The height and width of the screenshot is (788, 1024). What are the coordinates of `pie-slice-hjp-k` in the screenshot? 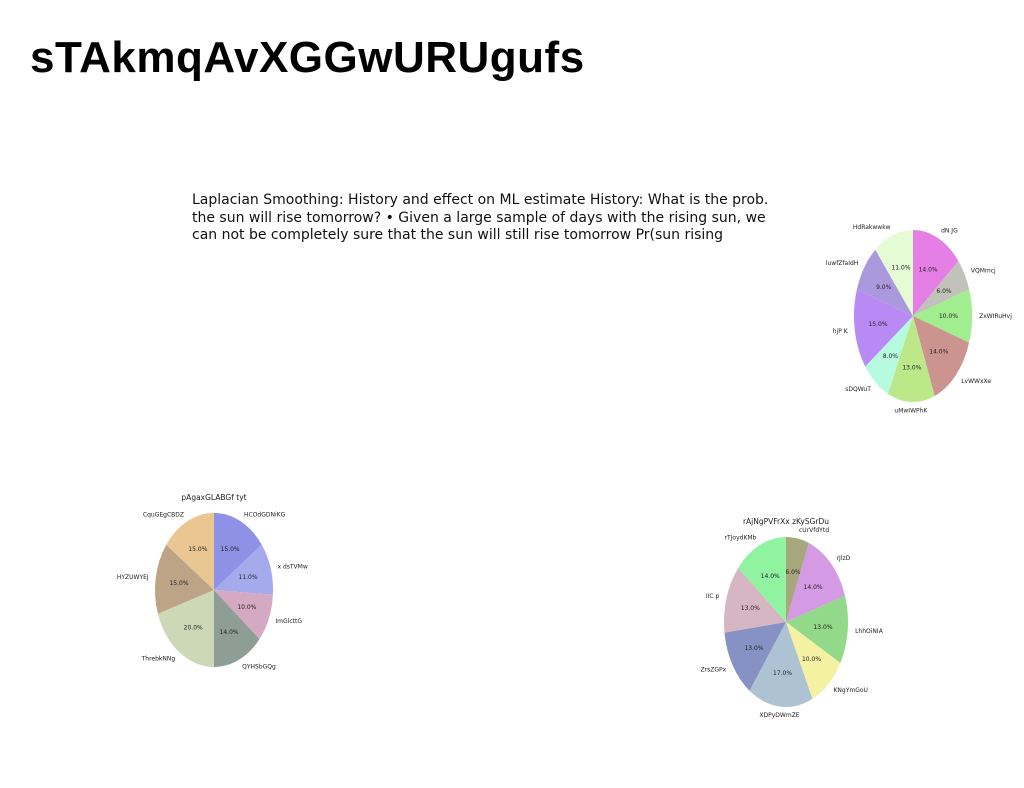 It's located at (883, 328).